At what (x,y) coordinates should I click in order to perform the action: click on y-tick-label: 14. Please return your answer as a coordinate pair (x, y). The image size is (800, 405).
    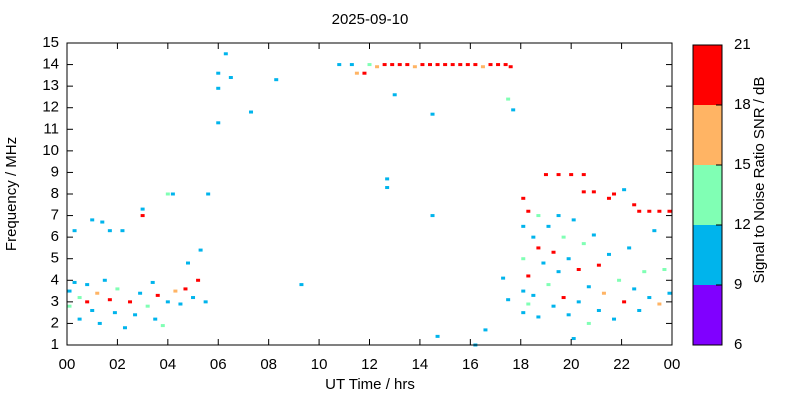
    Looking at the image, I should click on (50, 64).